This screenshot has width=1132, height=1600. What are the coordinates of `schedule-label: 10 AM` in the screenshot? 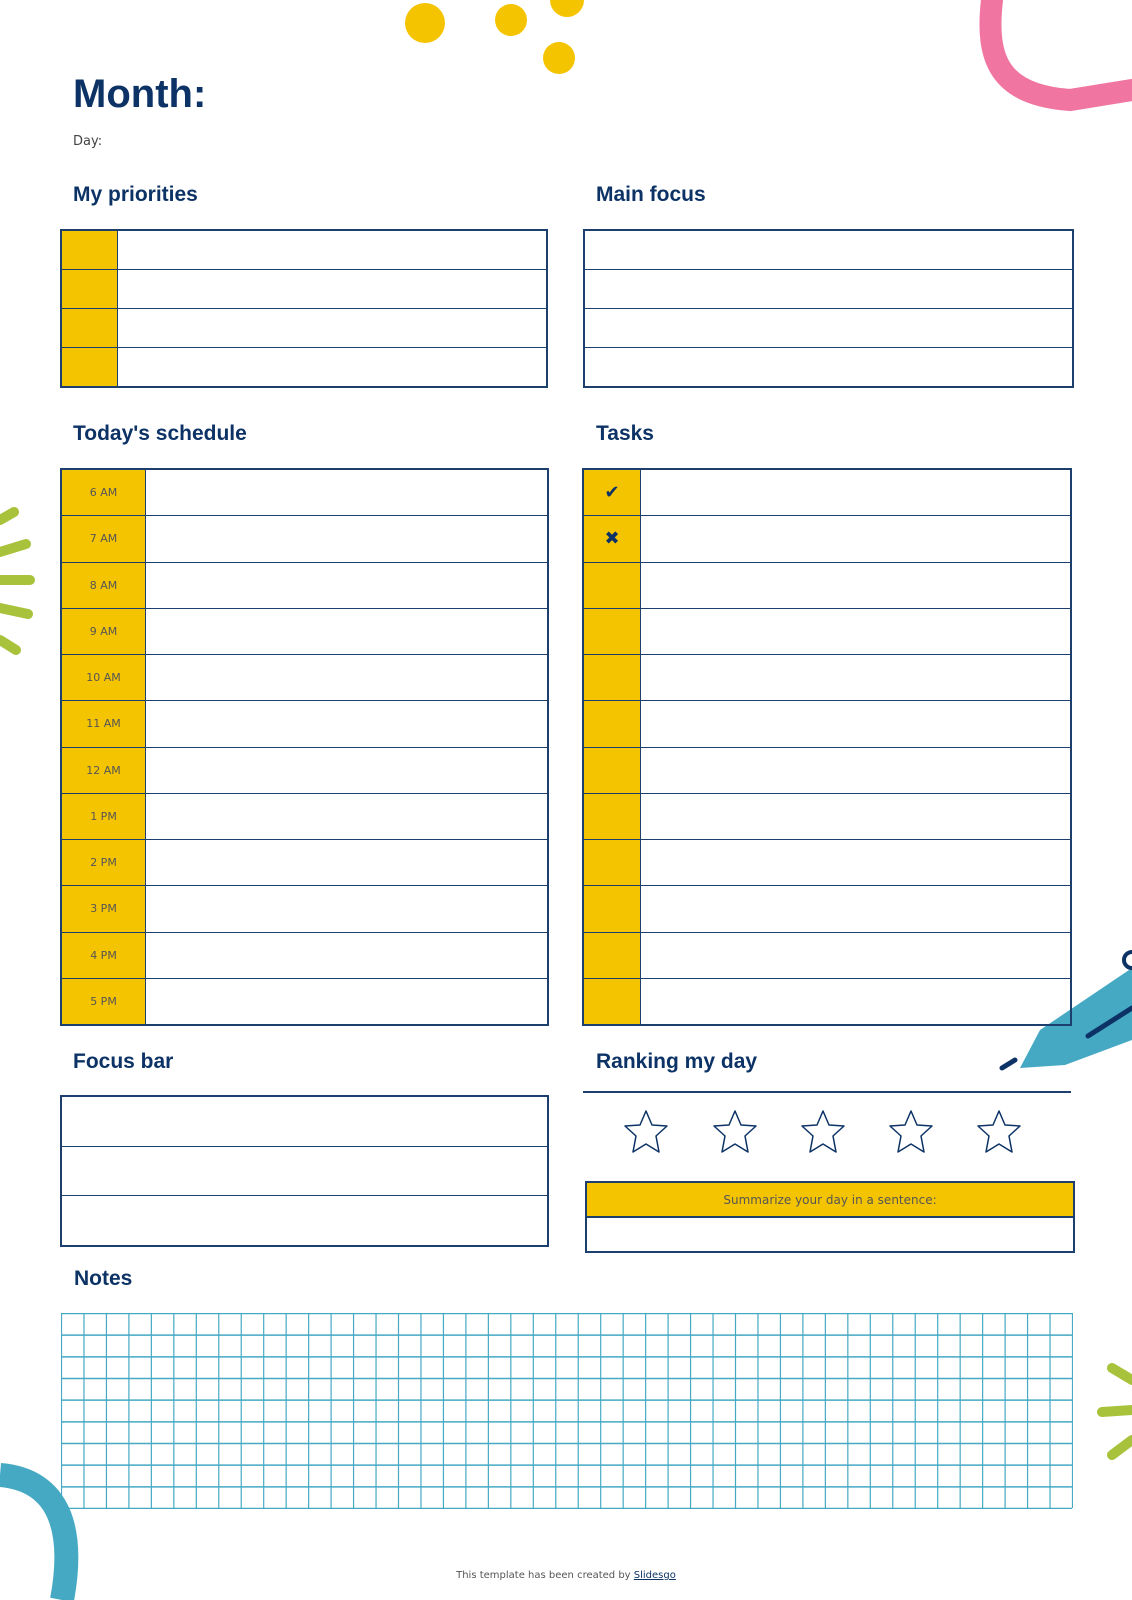 It's located at (104, 678).